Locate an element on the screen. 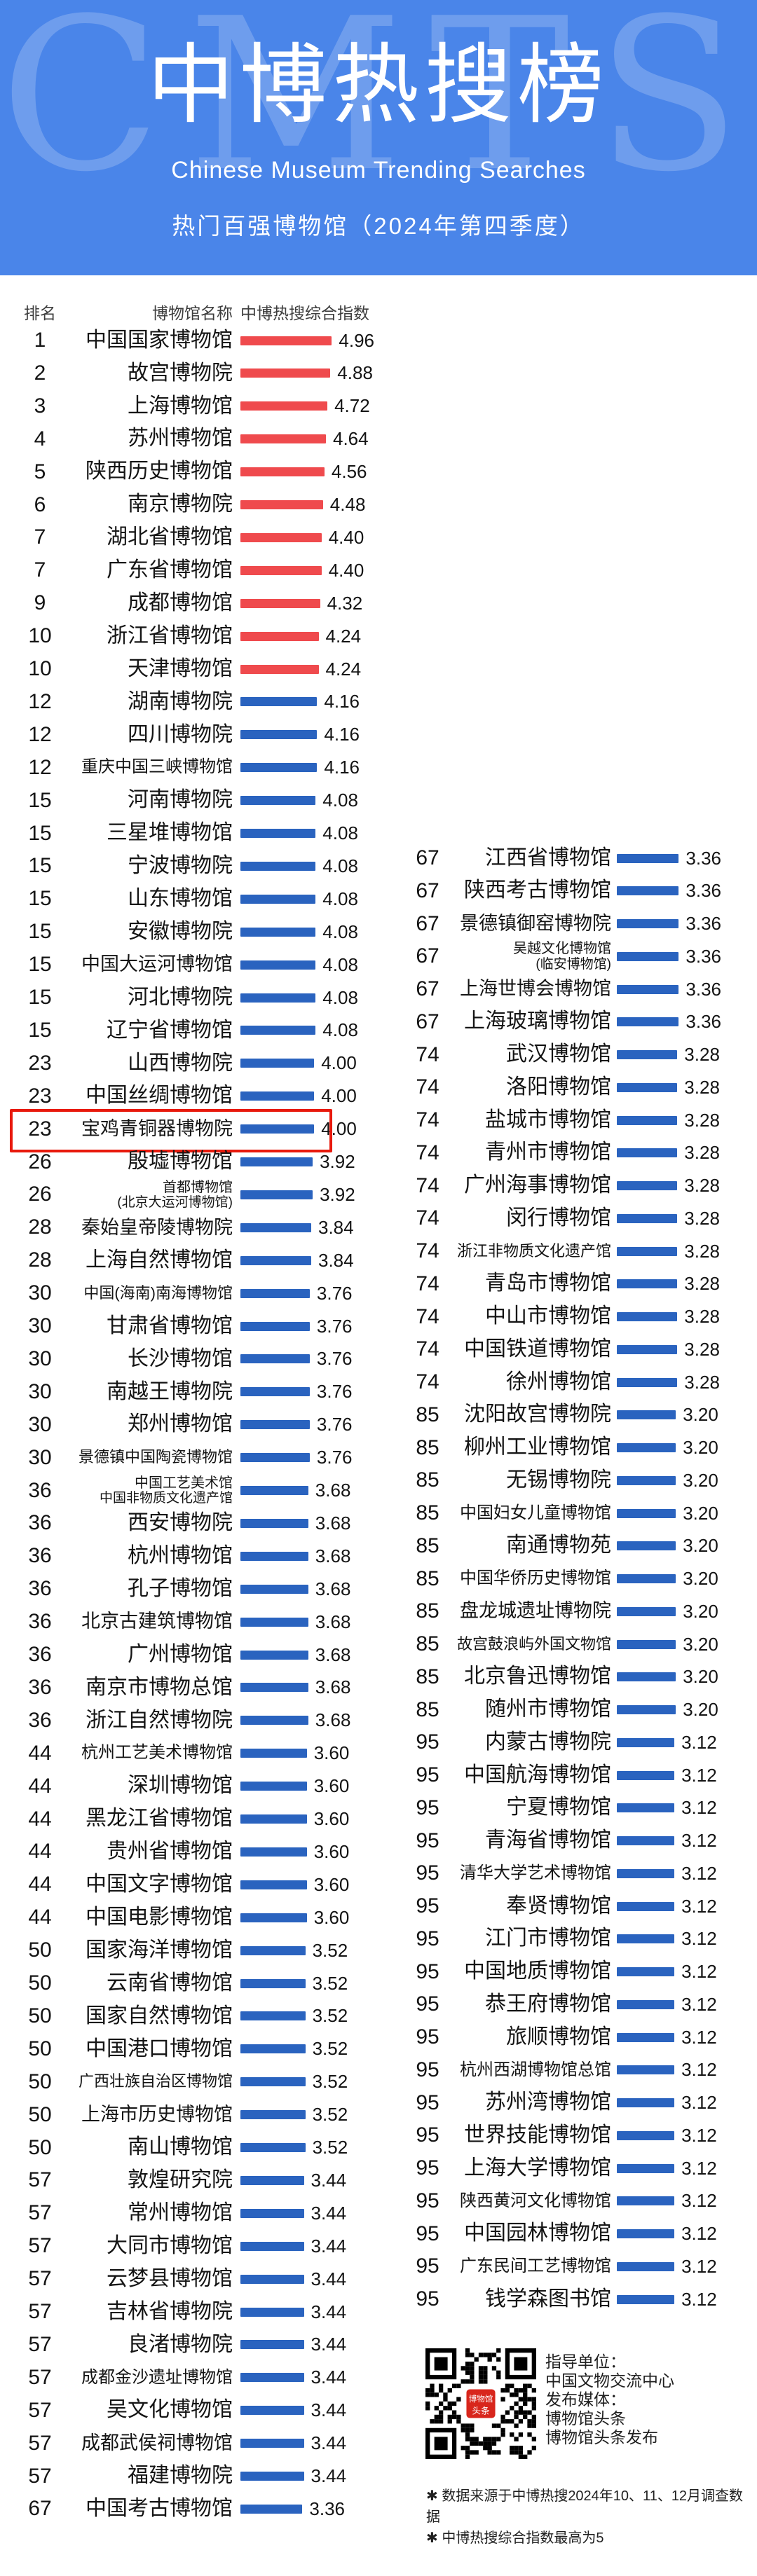 The image size is (757, 2576). rank-cell: 26 is located at coordinates (40, 1194).